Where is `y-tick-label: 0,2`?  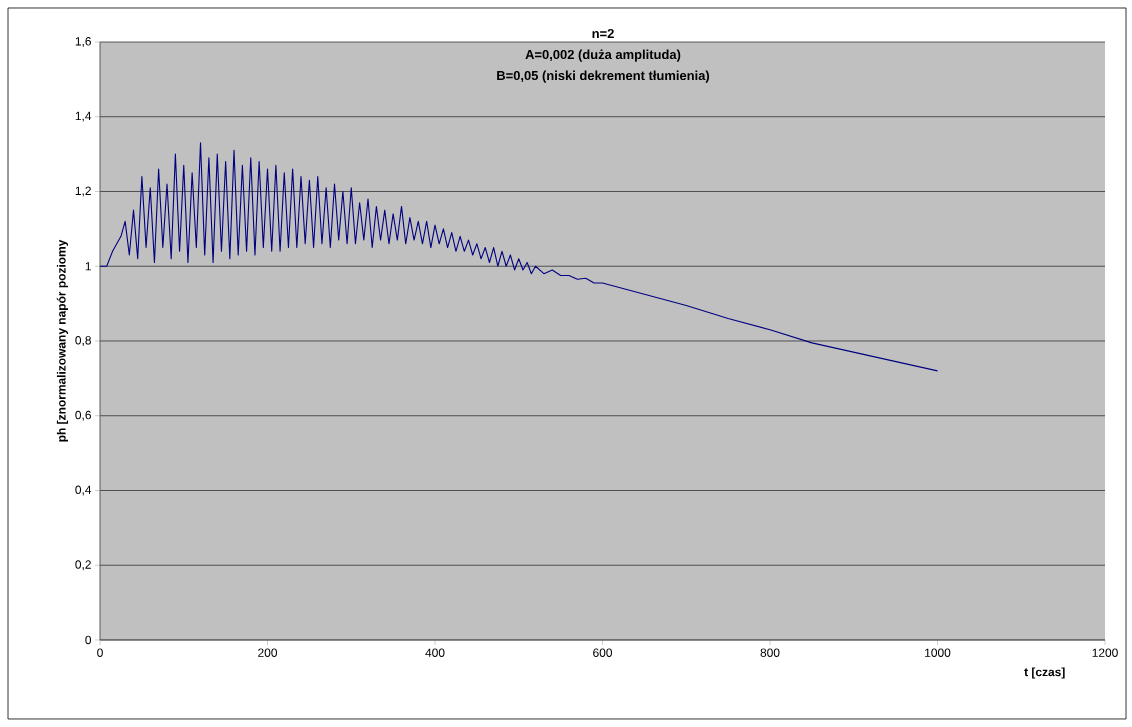
y-tick-label: 0,2 is located at coordinates (83, 565).